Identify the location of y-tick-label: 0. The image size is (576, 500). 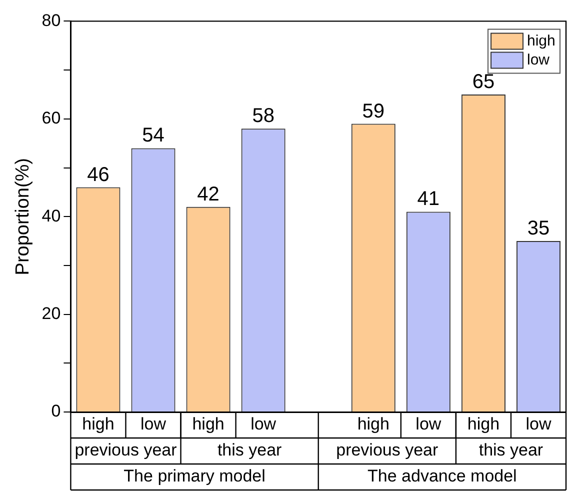
(56, 411).